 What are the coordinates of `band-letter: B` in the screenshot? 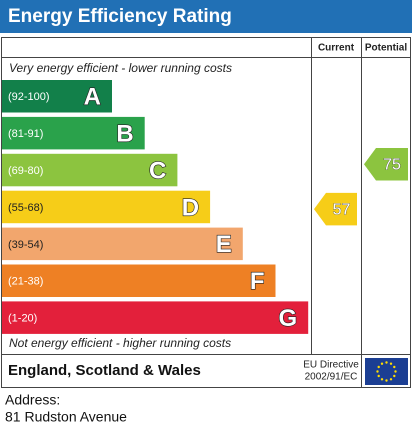 It's located at (124, 133).